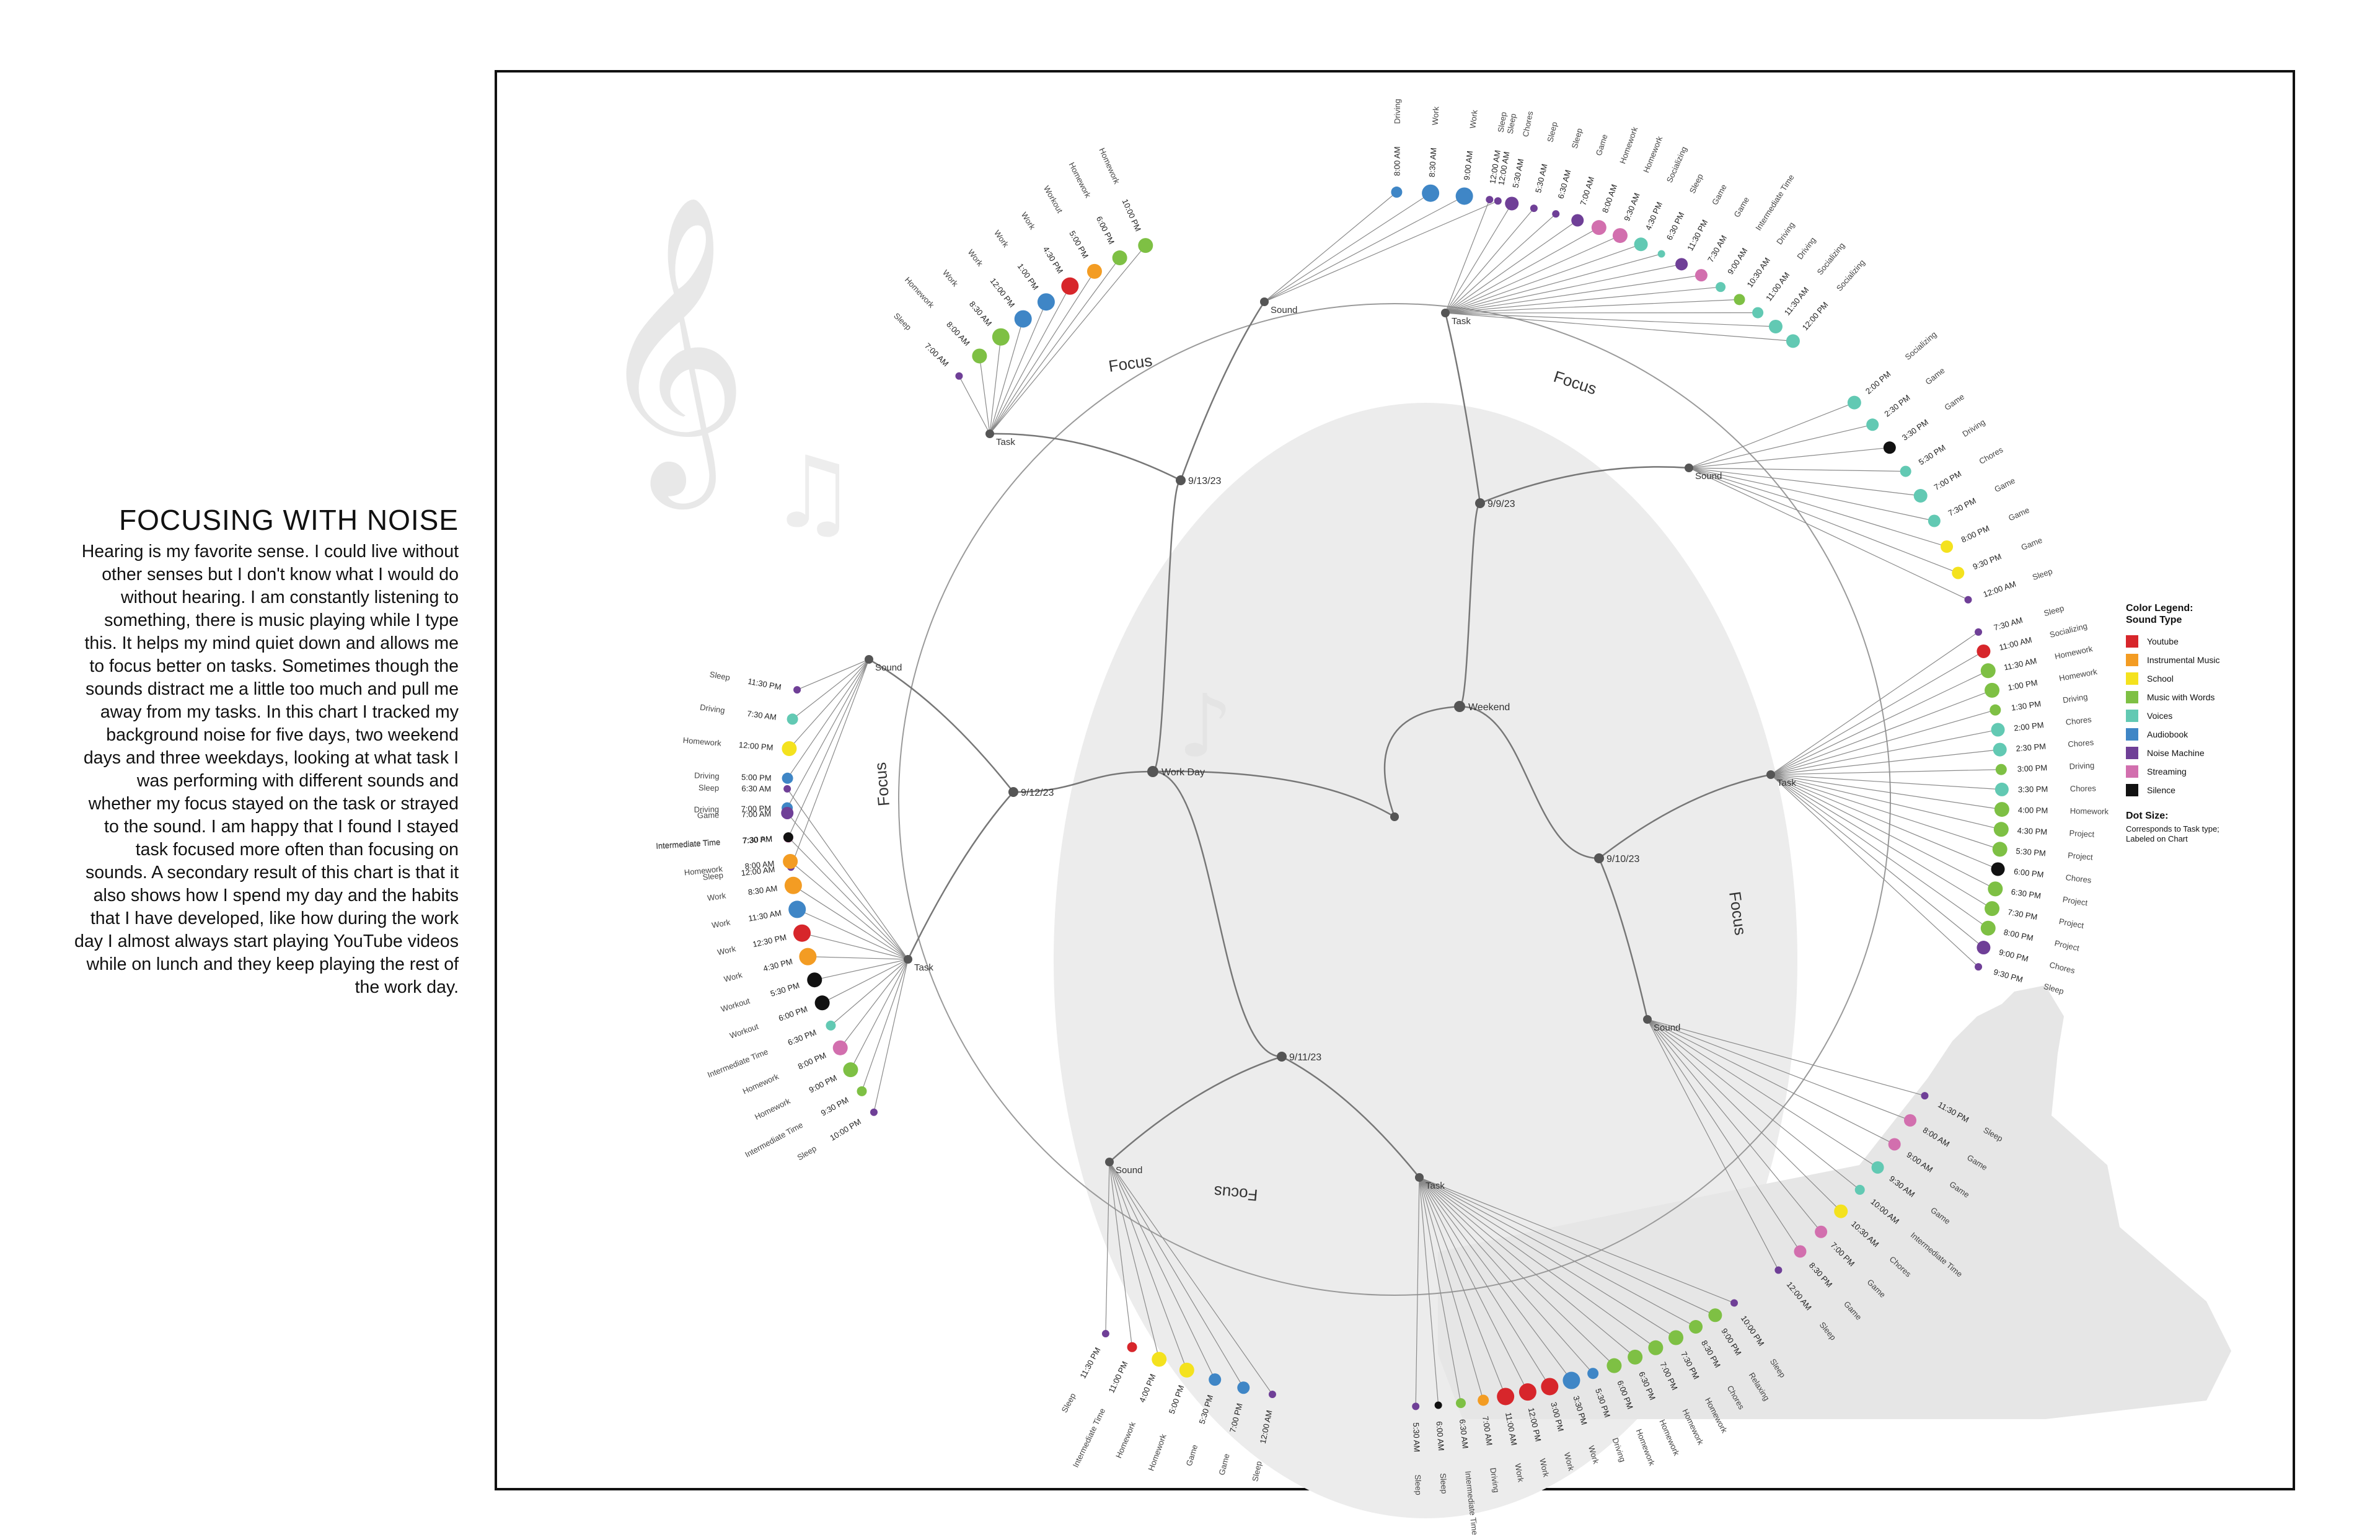 This screenshot has height=1540, width=2380. Describe the element at coordinates (762, 890) in the screenshot. I see `time-label: 8:30 AM` at that location.